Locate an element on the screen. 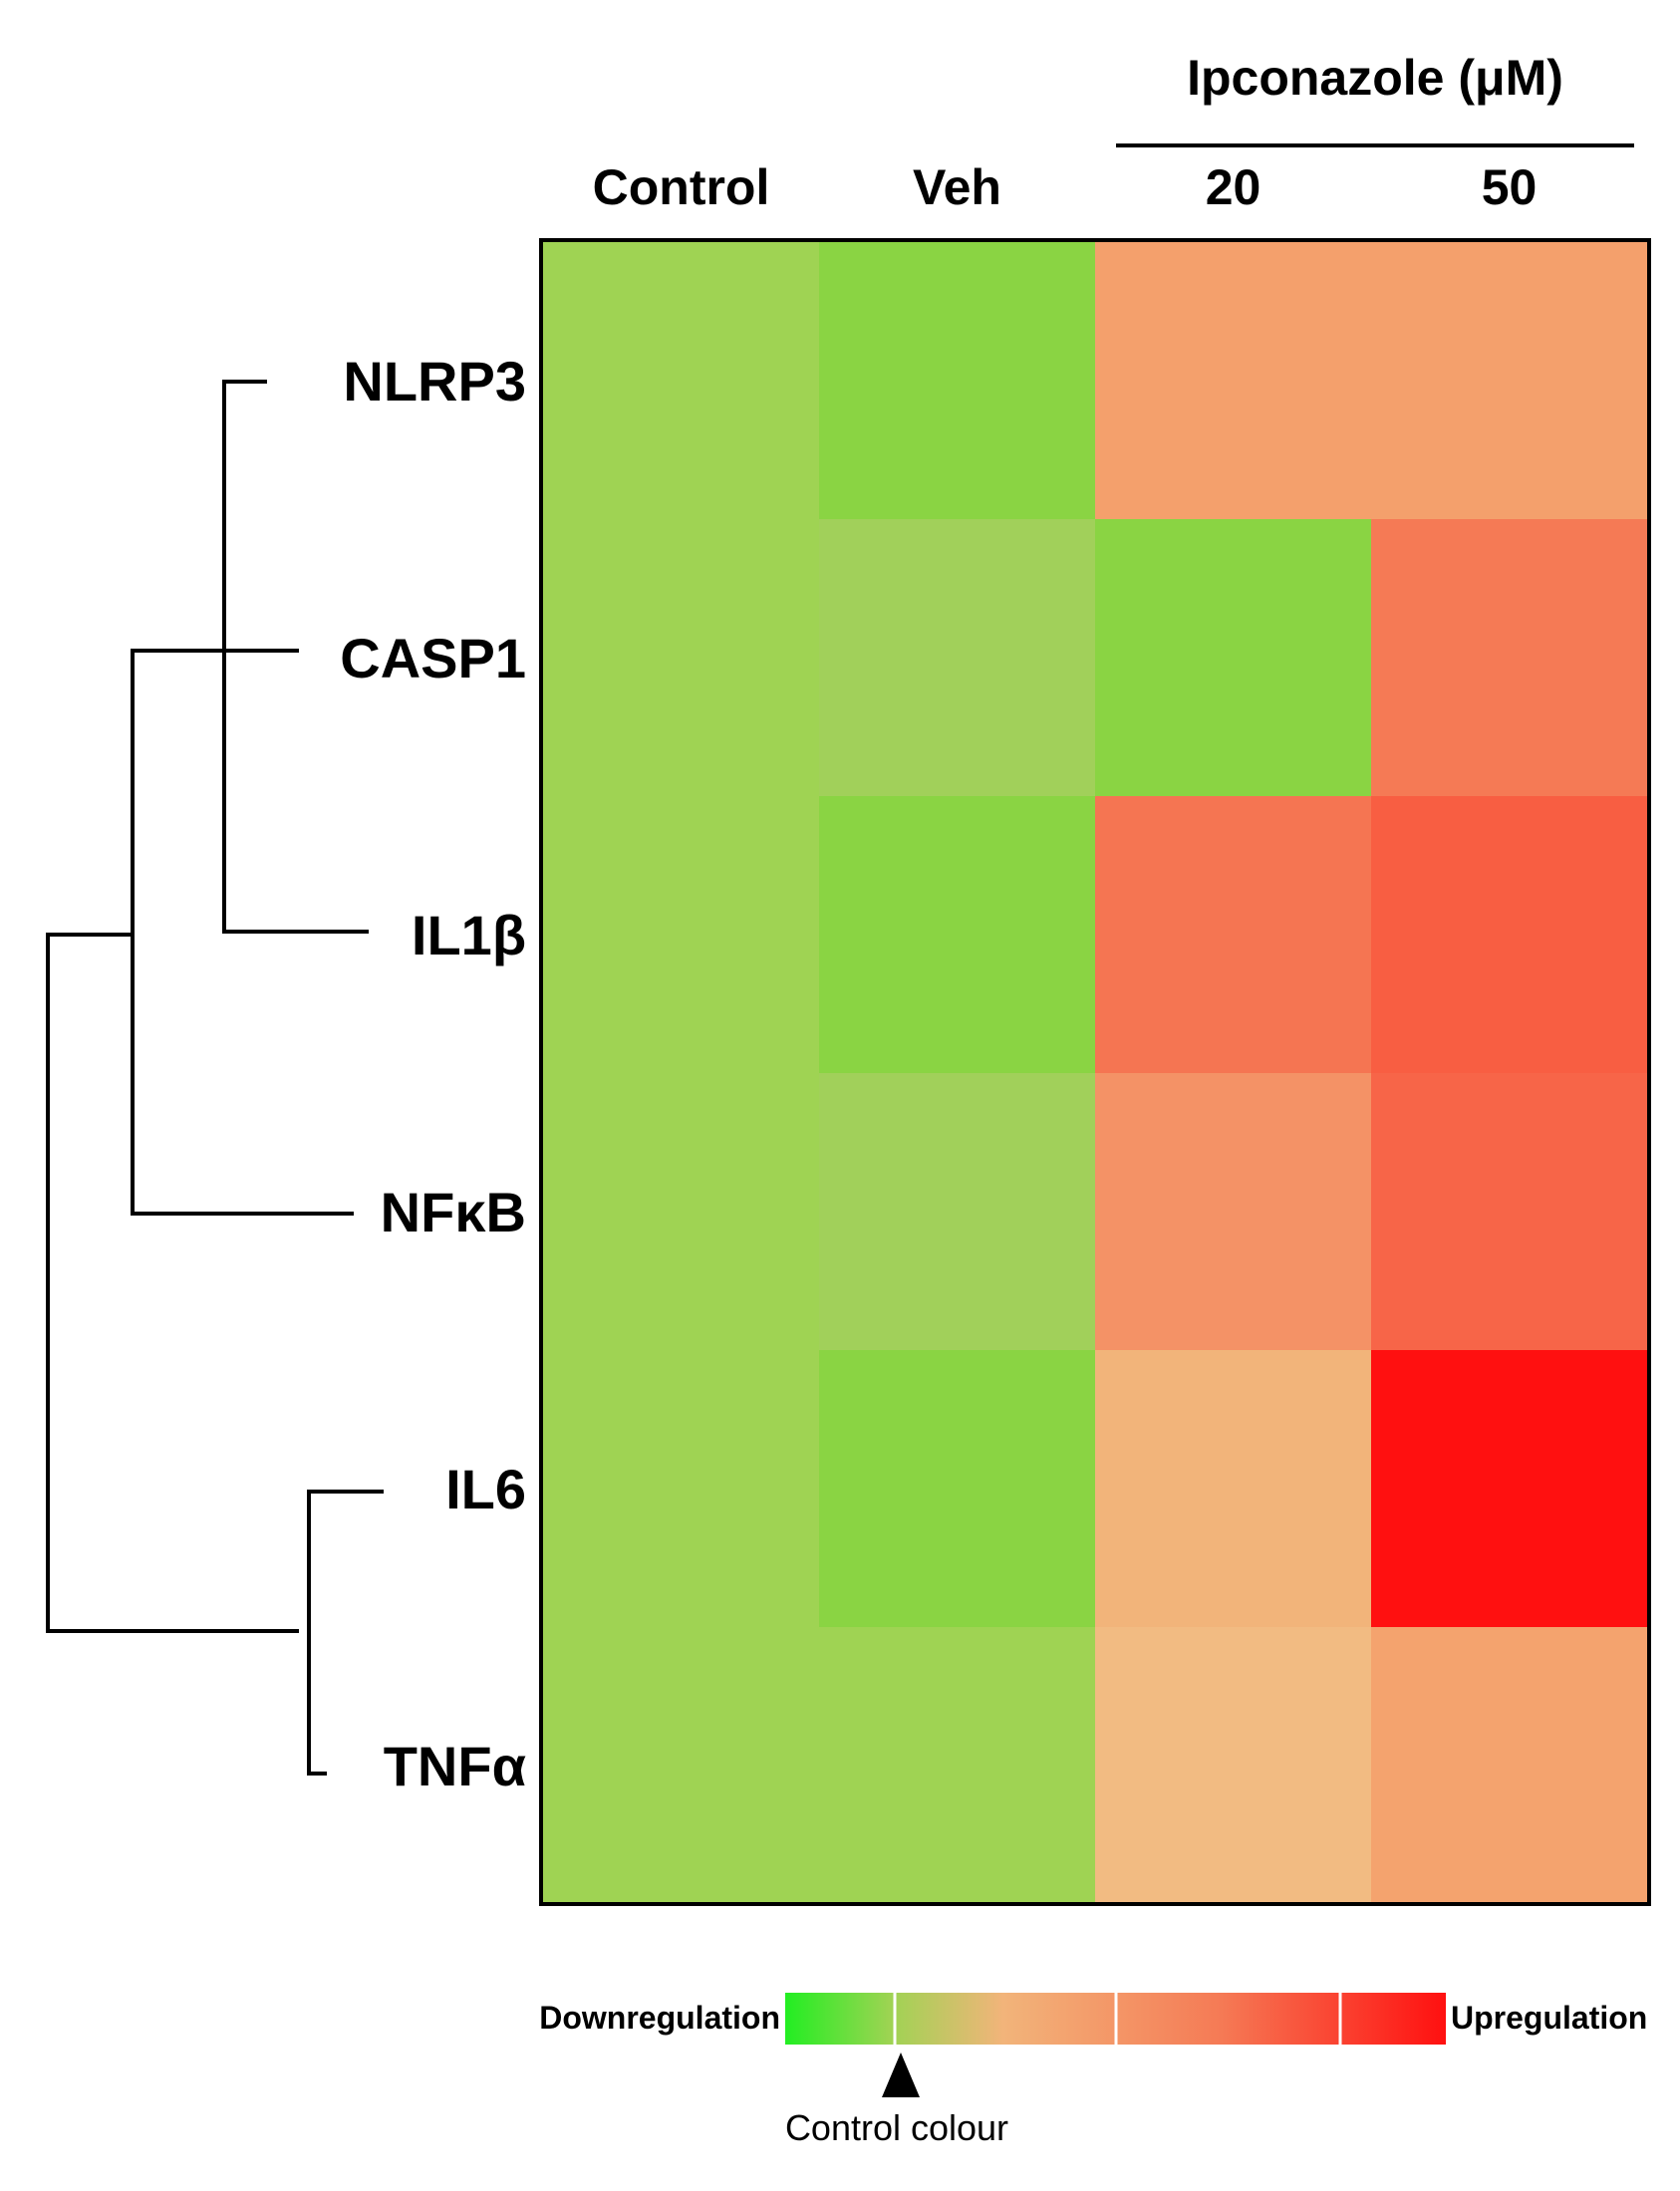  heatmap-cell-r2-c1 is located at coordinates (957, 935).